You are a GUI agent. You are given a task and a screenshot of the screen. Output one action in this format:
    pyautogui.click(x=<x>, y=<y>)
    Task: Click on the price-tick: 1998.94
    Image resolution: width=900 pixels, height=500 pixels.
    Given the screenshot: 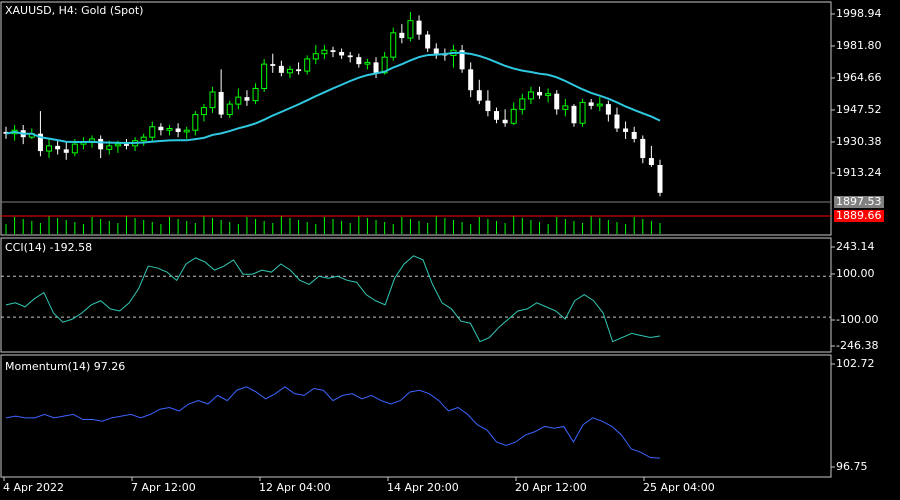 What is the action you would take?
    pyautogui.click(x=859, y=13)
    